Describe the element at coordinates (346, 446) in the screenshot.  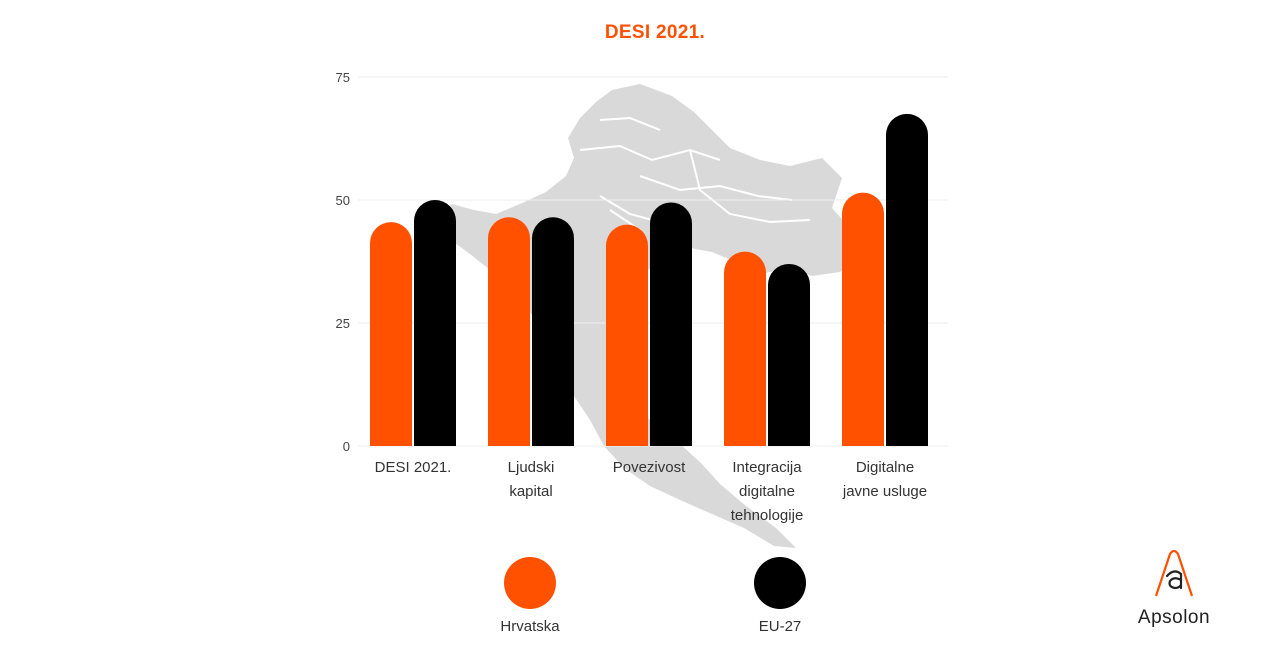
I see `y-tick-label: 0` at that location.